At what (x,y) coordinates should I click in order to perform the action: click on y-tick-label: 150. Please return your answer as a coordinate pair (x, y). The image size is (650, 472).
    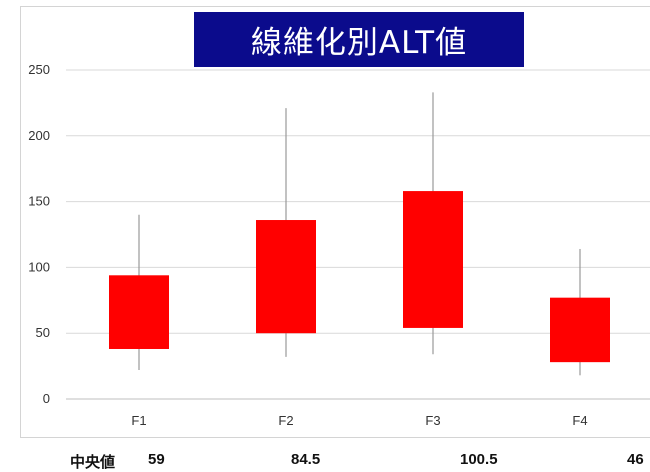
    Looking at the image, I should click on (39, 201).